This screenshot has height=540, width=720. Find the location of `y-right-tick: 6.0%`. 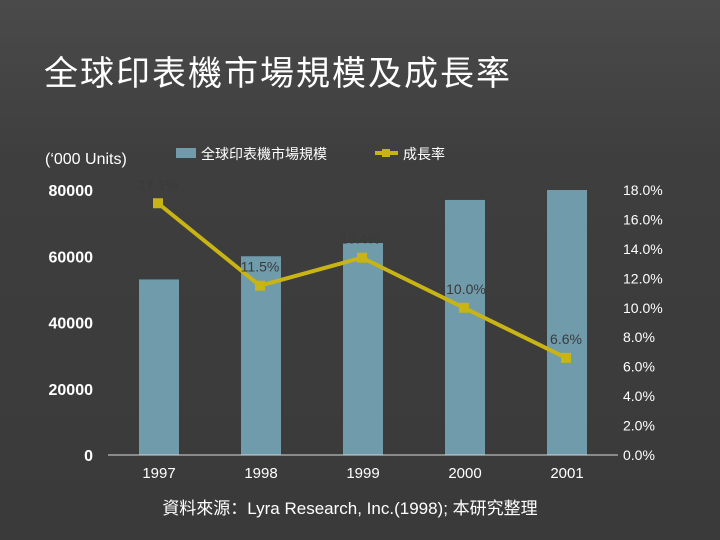

y-right-tick: 6.0% is located at coordinates (639, 367).